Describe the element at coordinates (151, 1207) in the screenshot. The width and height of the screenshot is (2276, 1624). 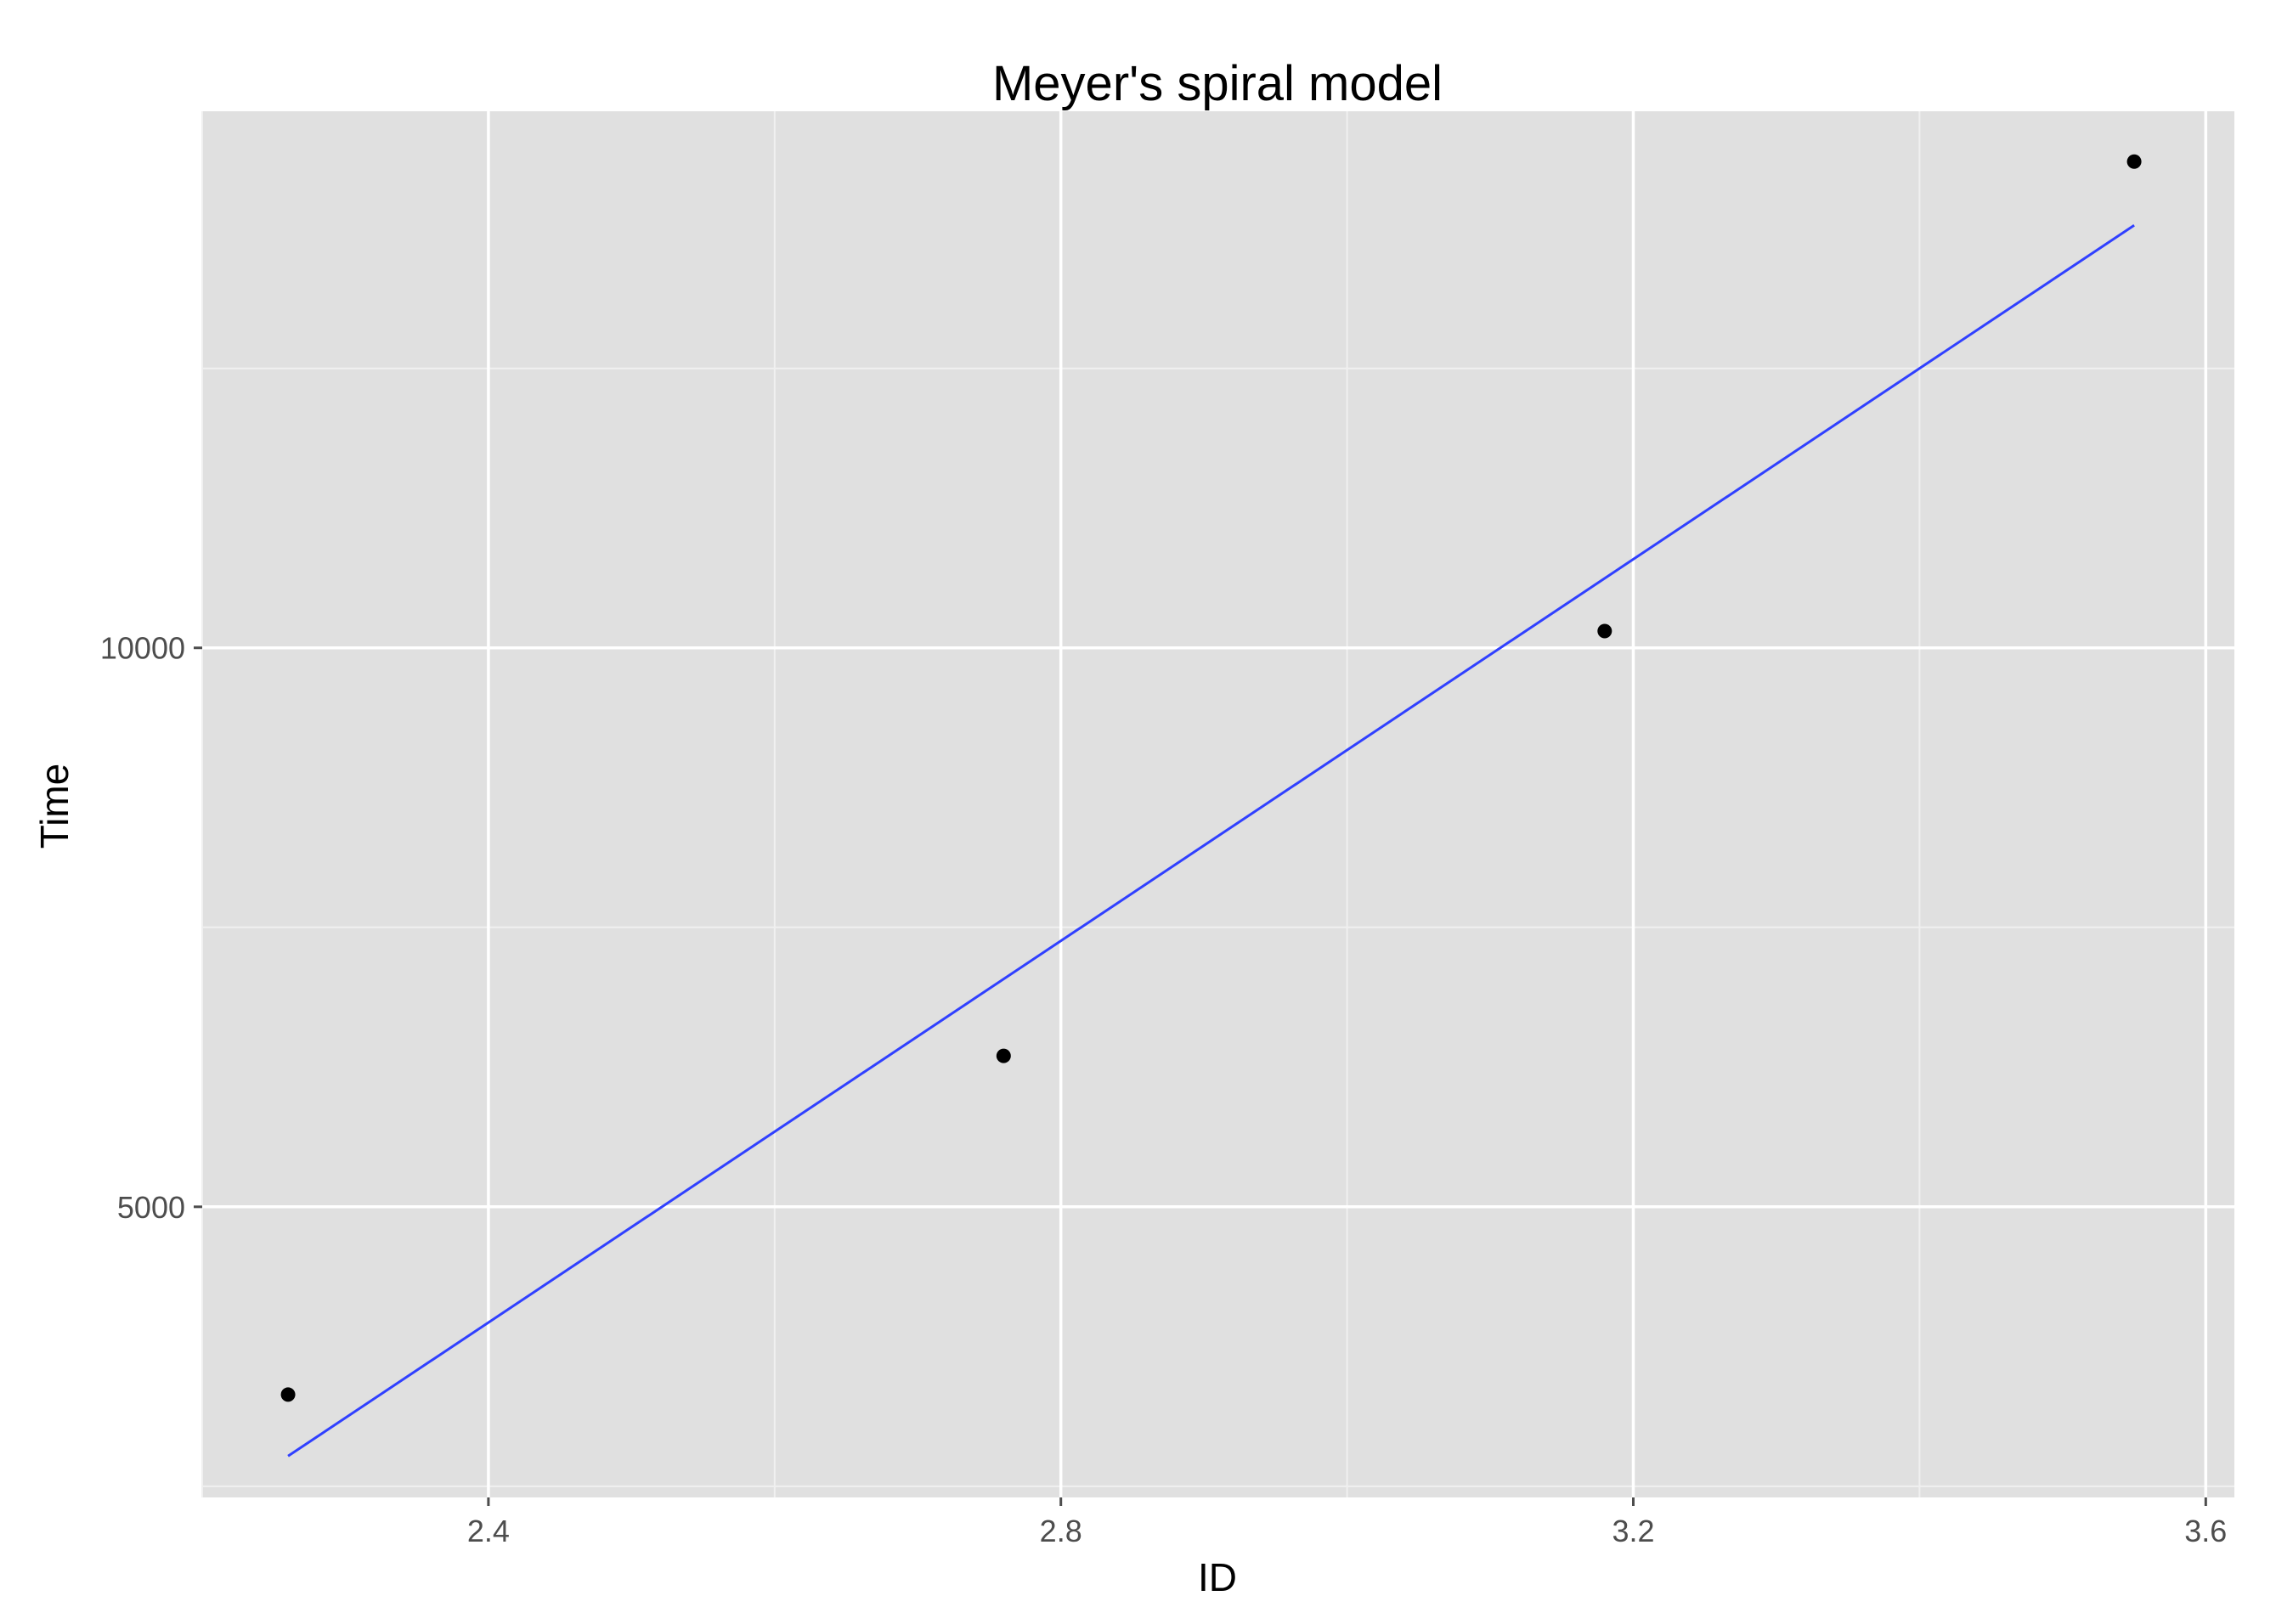
I see `y-tick-label: 5000` at that location.